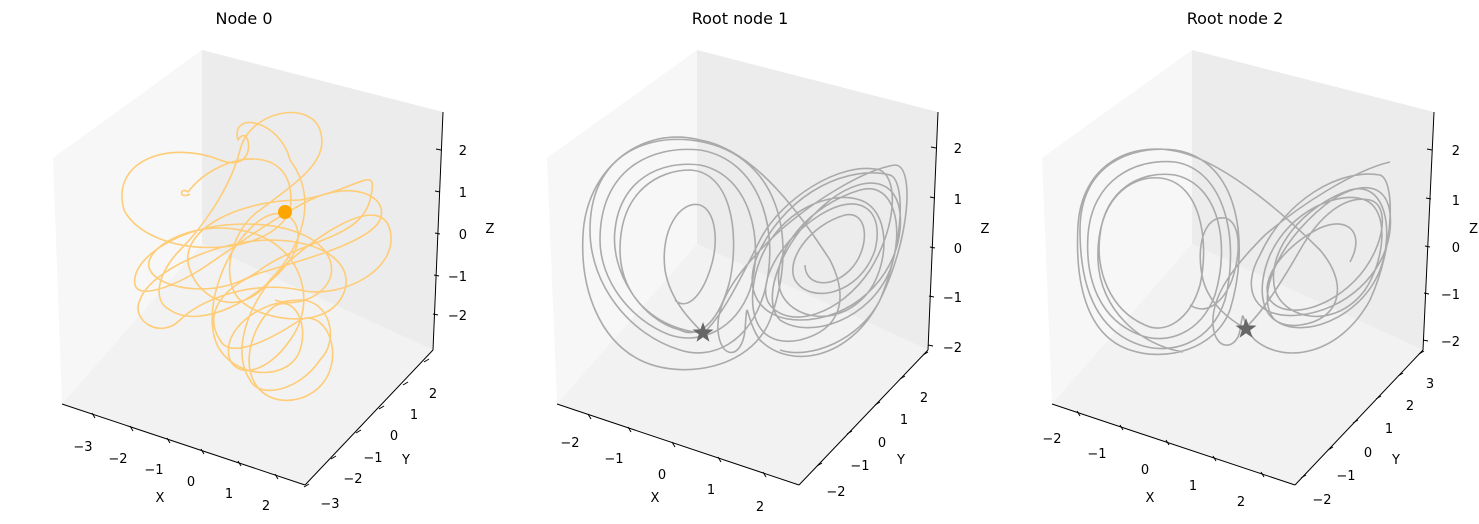  Describe the element at coordinates (329, 504) in the screenshot. I see `y-tick-label: −3` at that location.